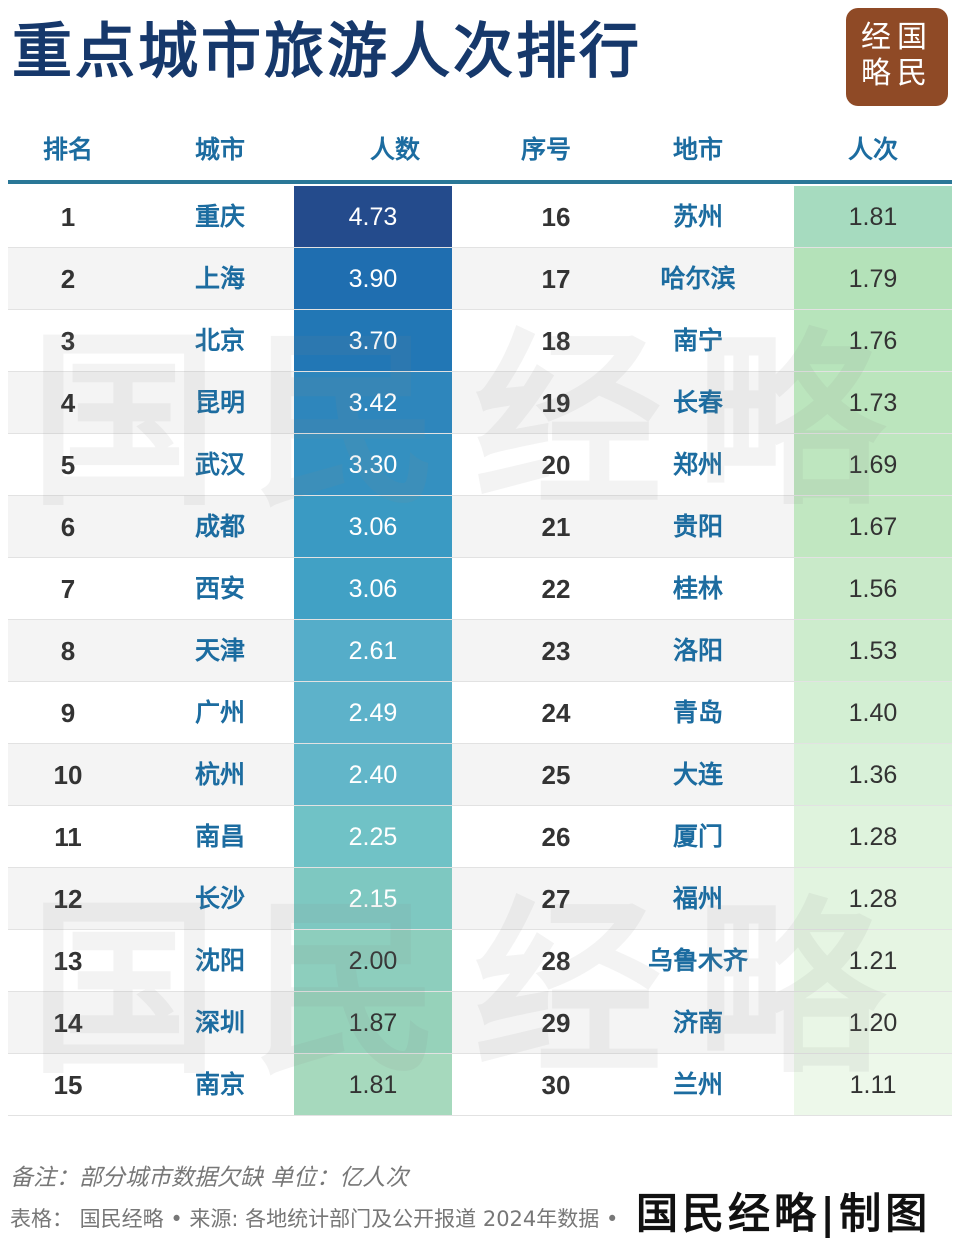 This screenshot has width=960, height=1238. What do you see at coordinates (220, 149) in the screenshot?
I see `header-city: 城市` at bounding box center [220, 149].